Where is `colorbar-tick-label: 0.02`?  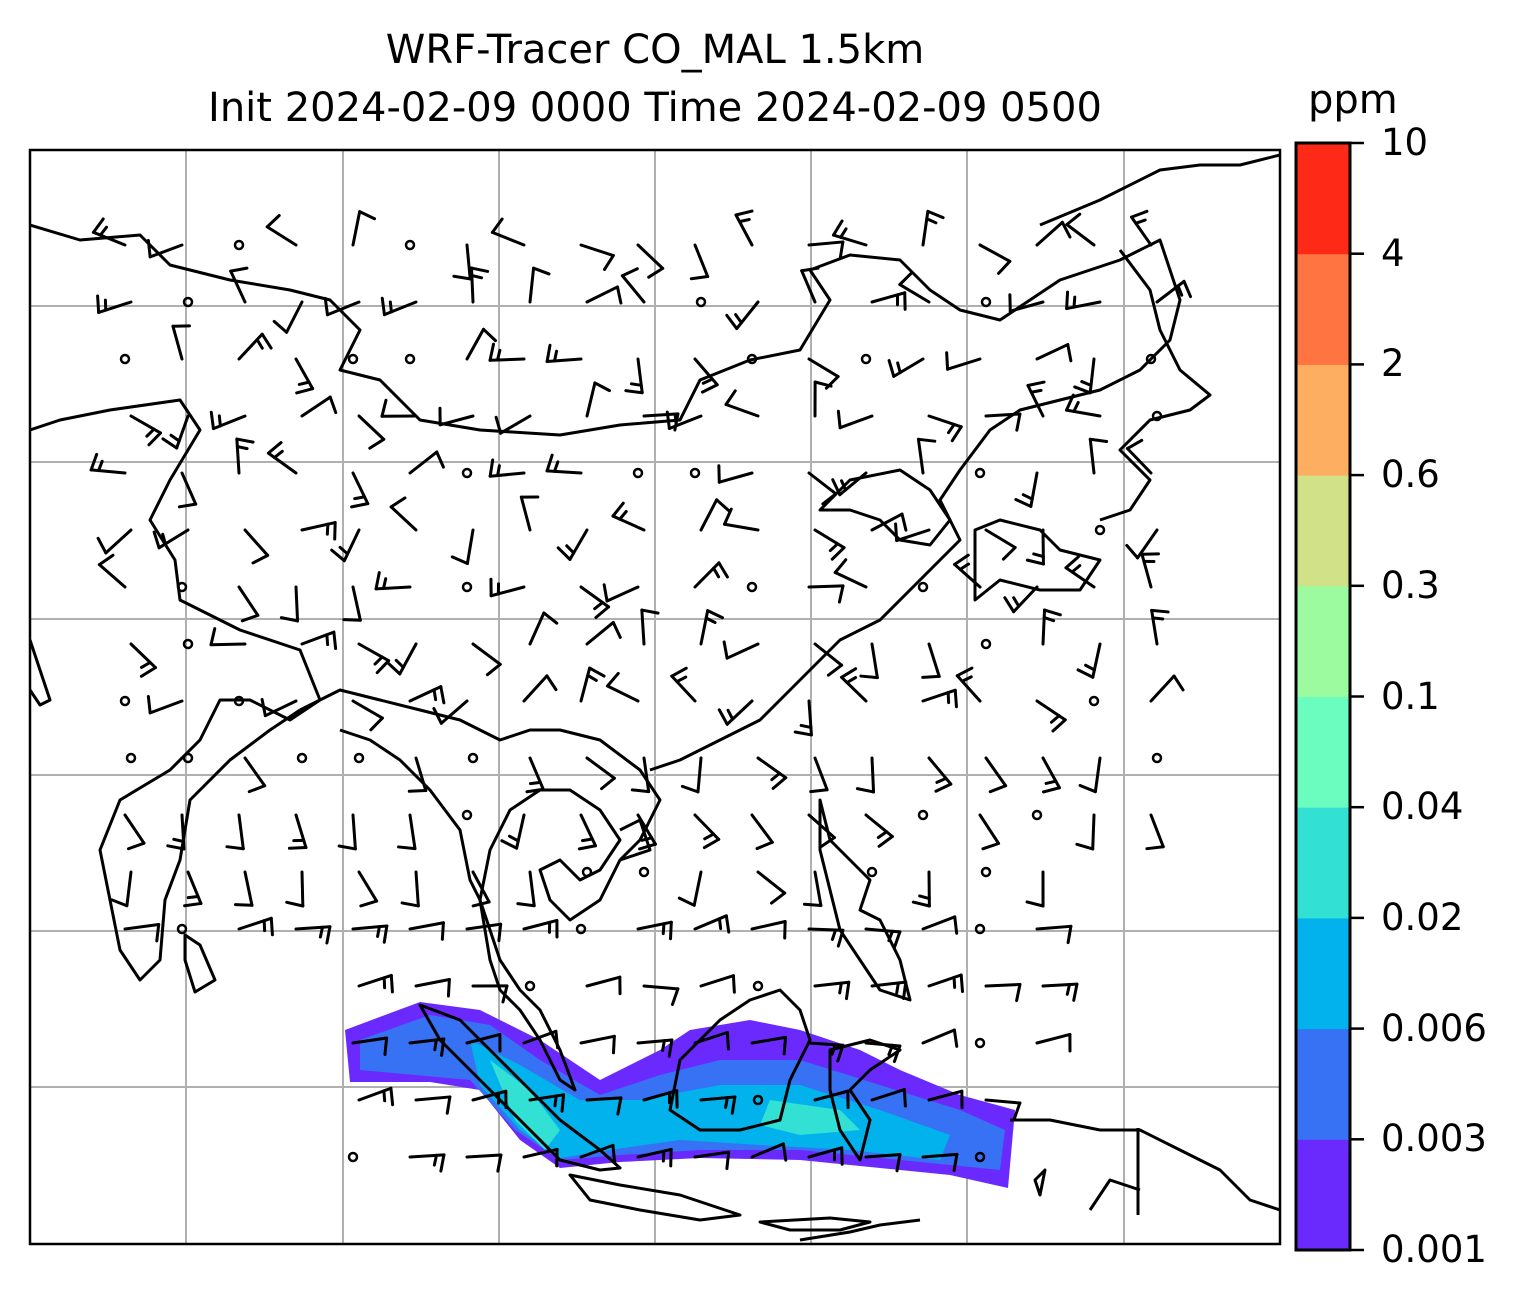 colorbar-tick-label: 0.02 is located at coordinates (1422, 917).